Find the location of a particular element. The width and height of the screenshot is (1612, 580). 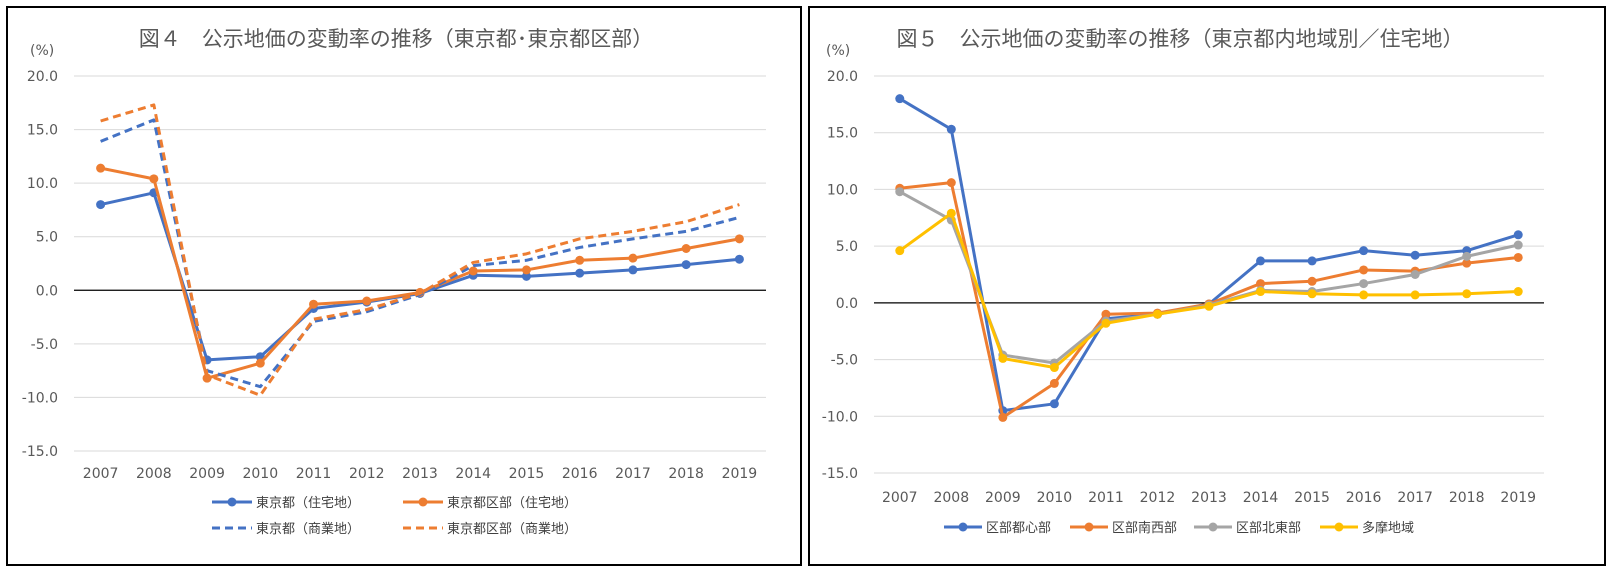

x-tick-label: 2014 is located at coordinates (473, 474).